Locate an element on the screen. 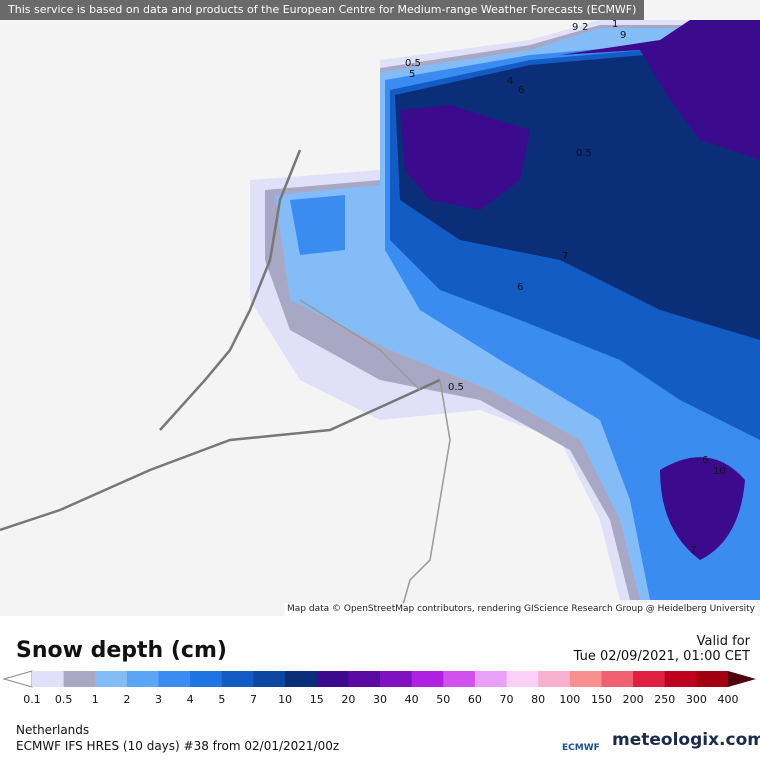  colorbar-label: 7 is located at coordinates (253, 699).